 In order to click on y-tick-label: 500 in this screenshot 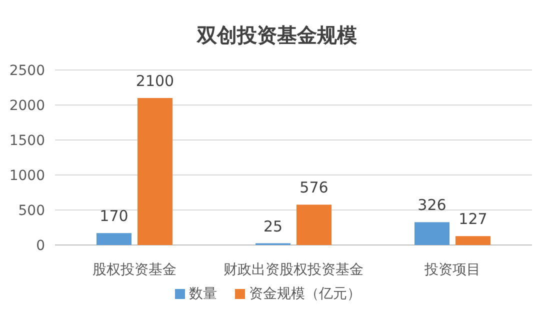, I will do `click(31, 211)`.